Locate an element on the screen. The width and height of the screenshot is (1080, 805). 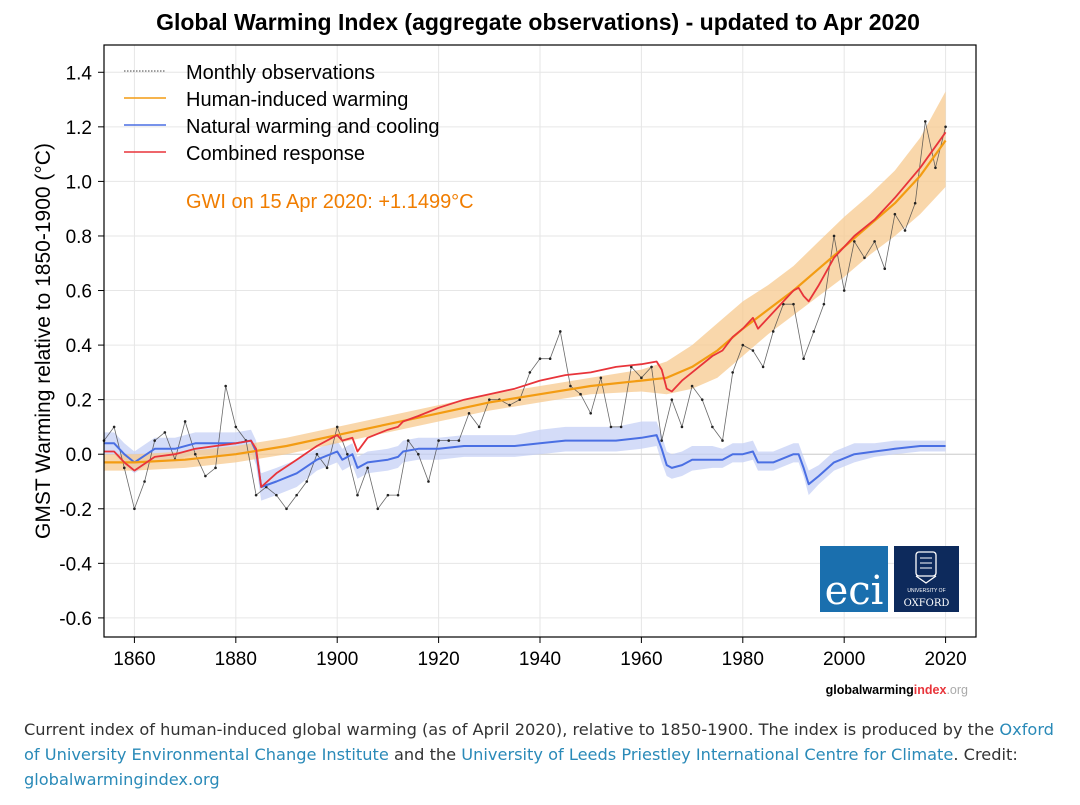
x-tick-label: 1900 is located at coordinates (337, 659).